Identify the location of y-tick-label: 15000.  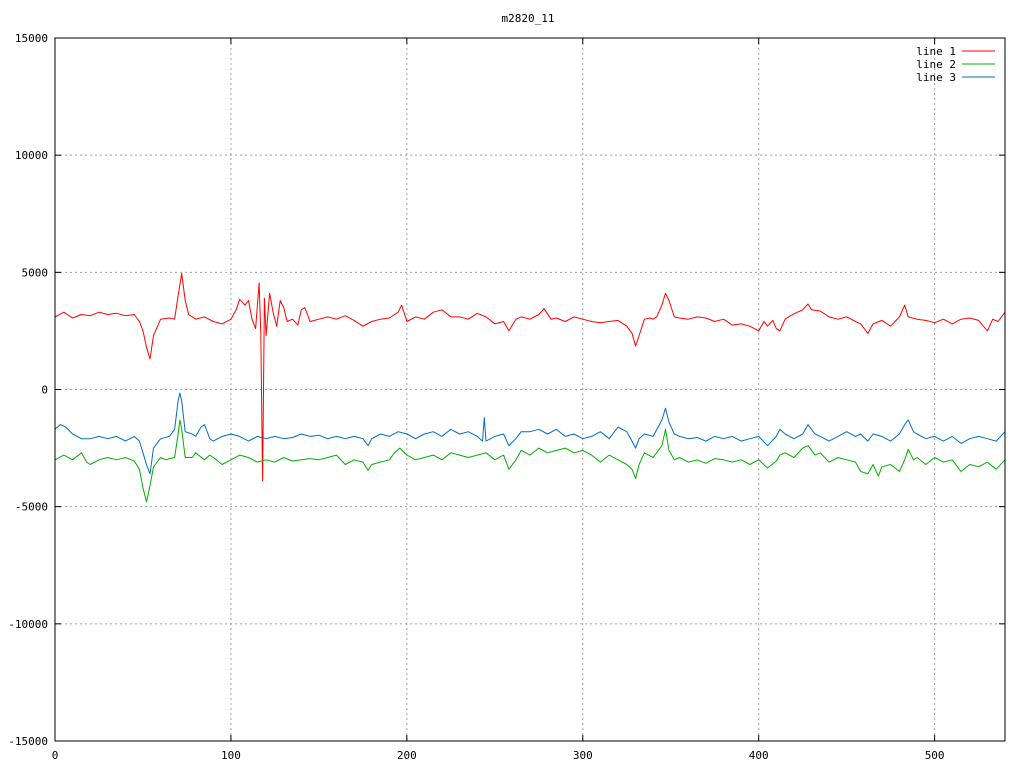
(31, 38).